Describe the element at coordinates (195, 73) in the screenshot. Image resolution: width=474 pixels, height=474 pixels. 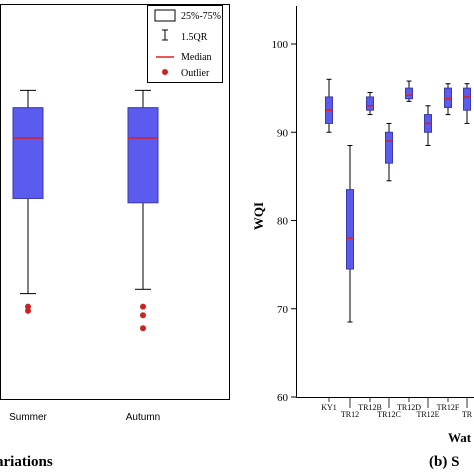
I see `legend-outlier-label: Outlier` at that location.